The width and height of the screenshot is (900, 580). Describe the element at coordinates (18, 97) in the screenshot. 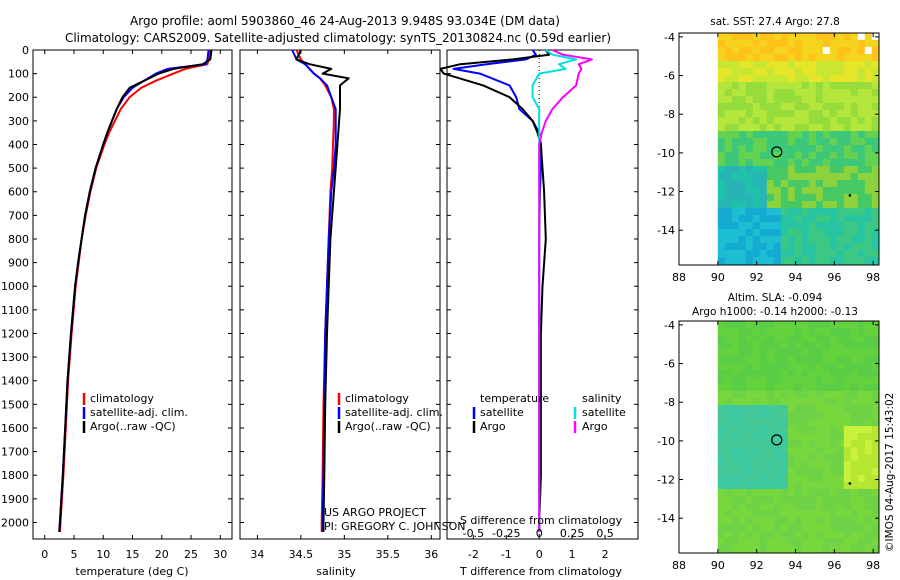

I see `depth-tick-label: 200` at that location.